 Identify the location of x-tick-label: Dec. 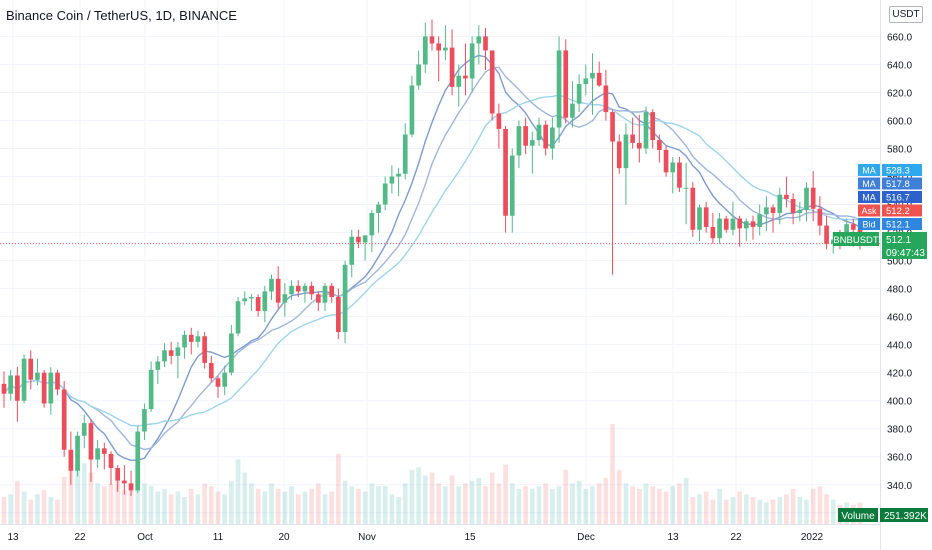
(586, 537).